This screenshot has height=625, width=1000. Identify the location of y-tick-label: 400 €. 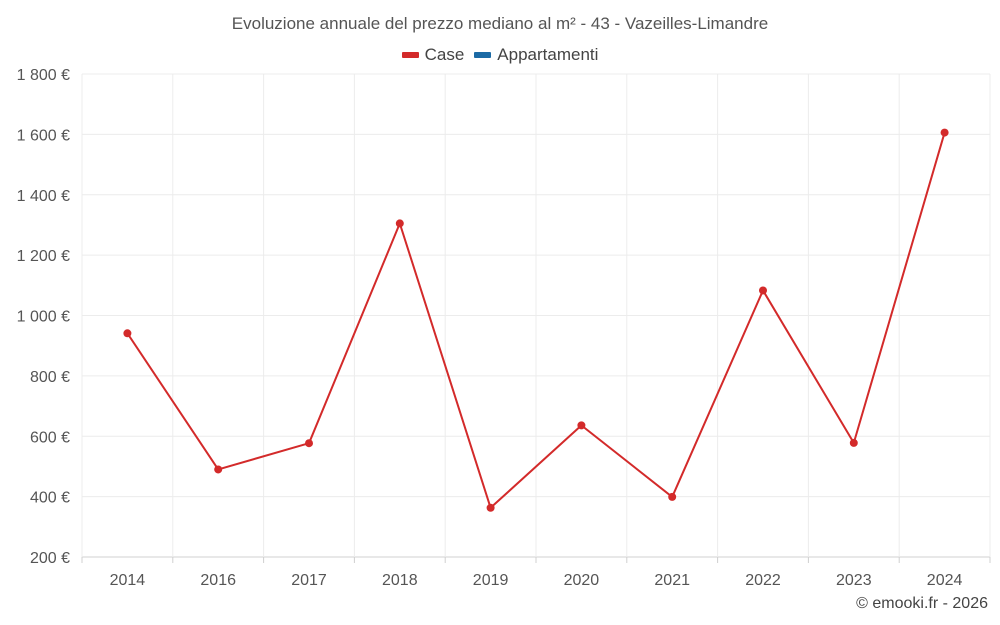
(50, 498).